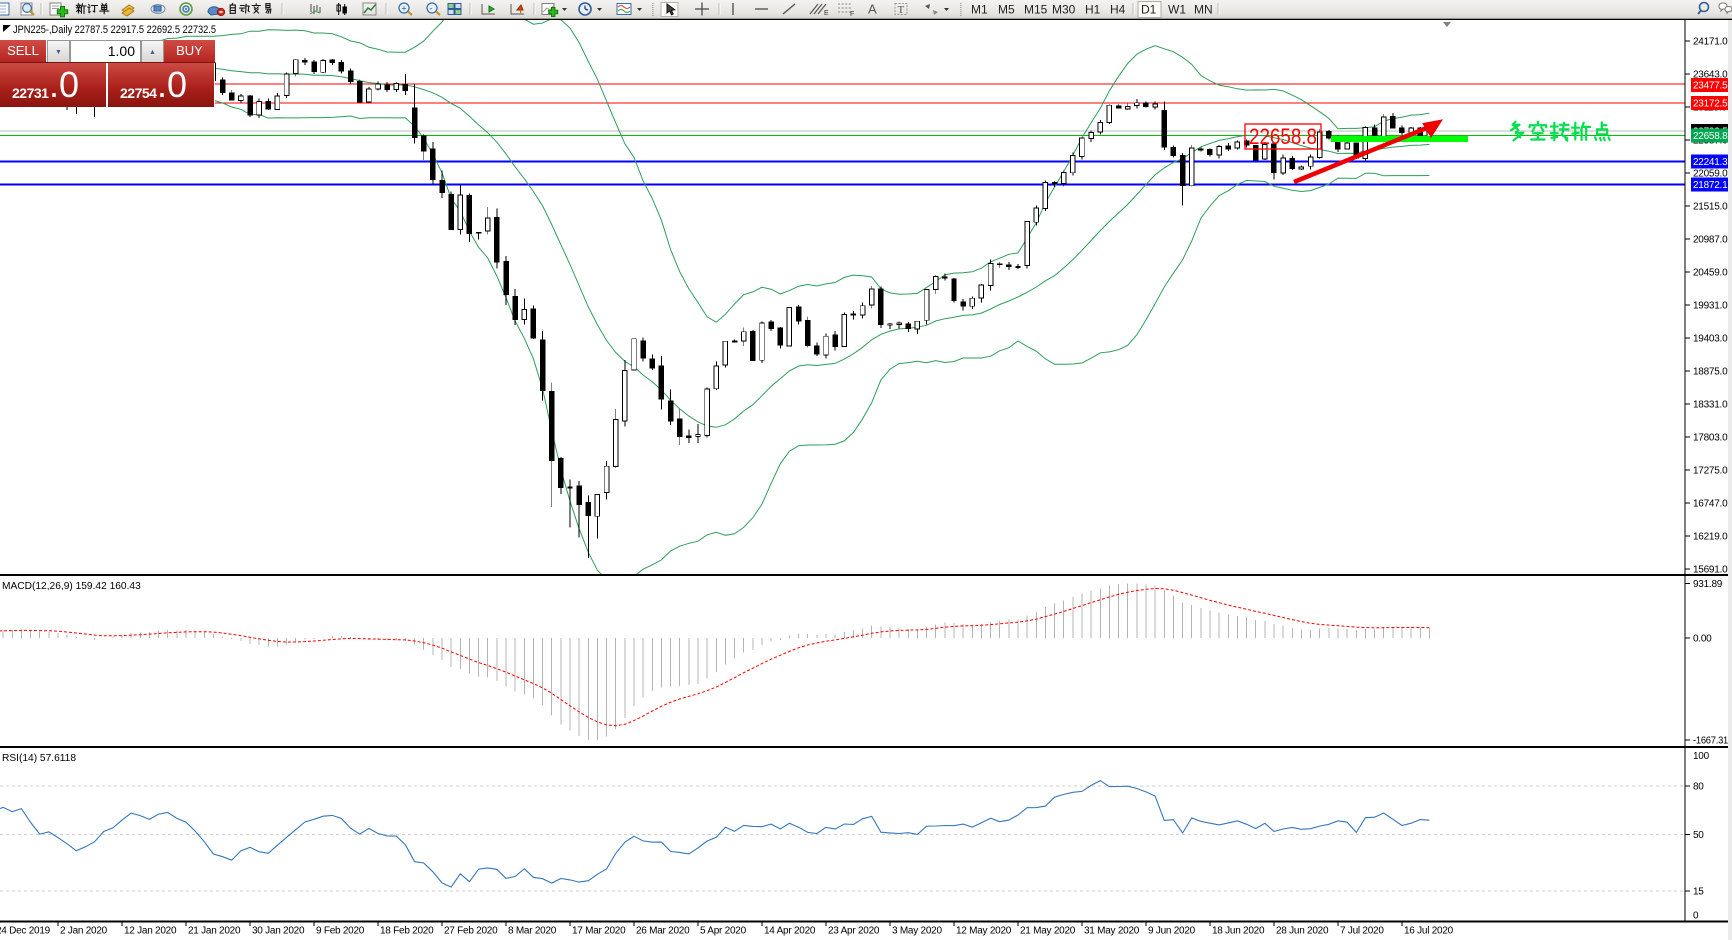  Describe the element at coordinates (1696, 916) in the screenshot. I see `svg-text: 0` at that location.